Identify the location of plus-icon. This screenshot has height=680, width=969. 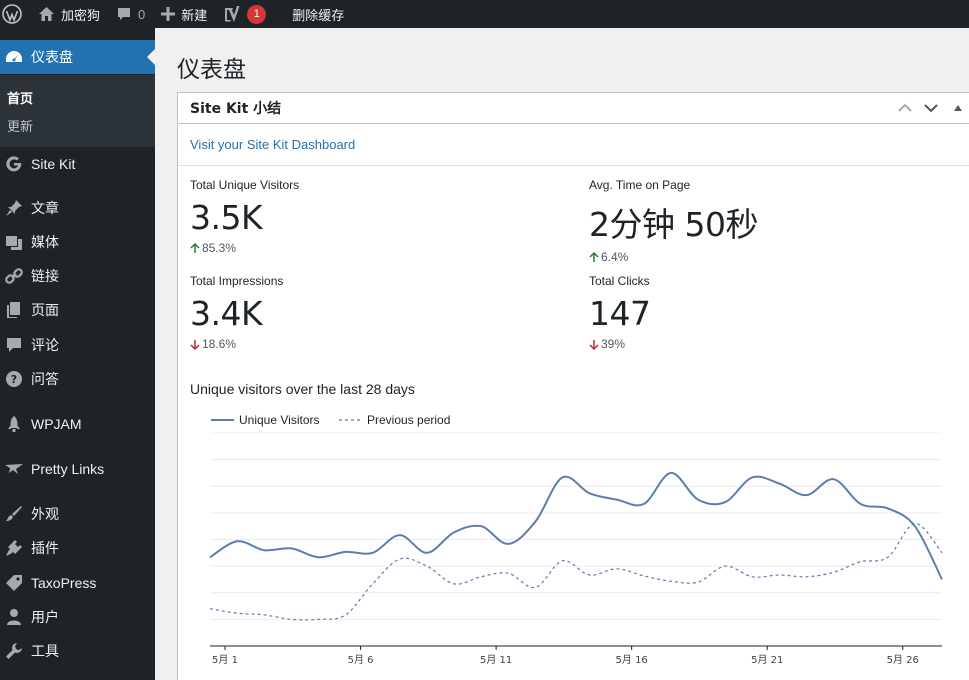
(168, 14).